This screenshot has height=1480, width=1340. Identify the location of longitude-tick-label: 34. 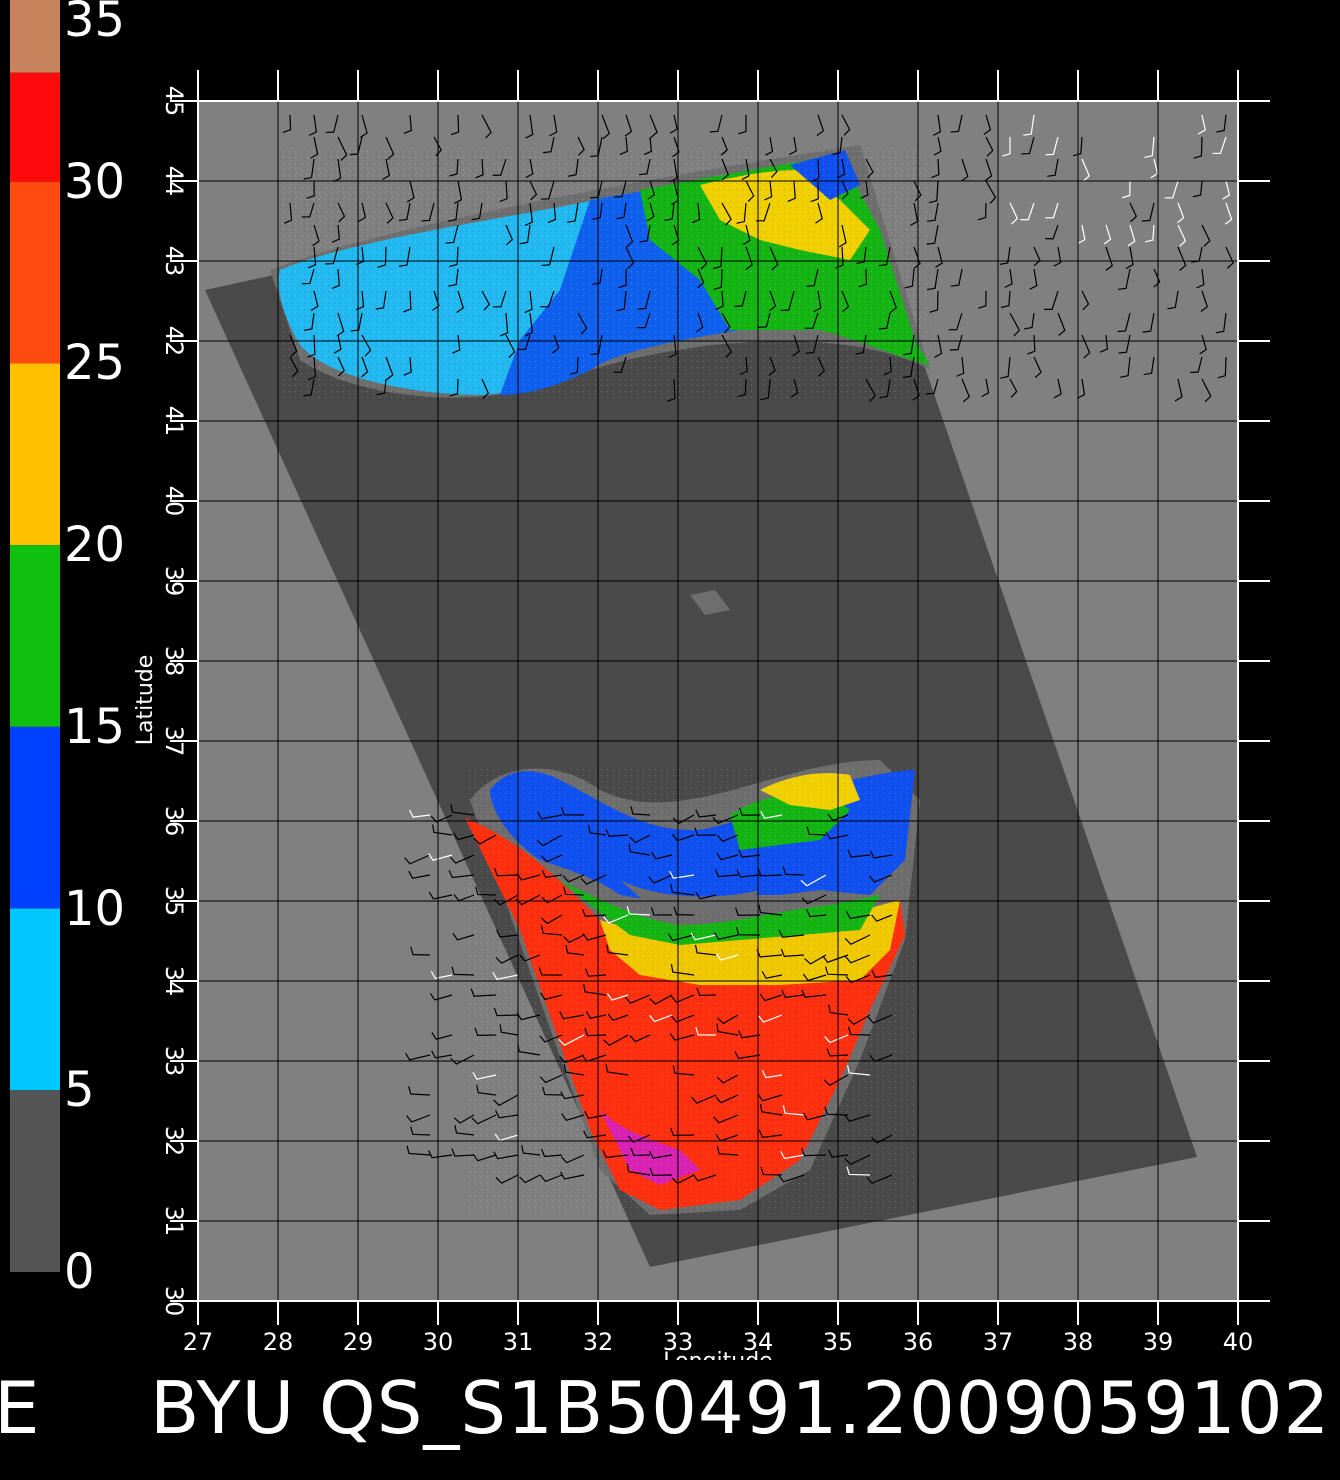
(758, 1342).